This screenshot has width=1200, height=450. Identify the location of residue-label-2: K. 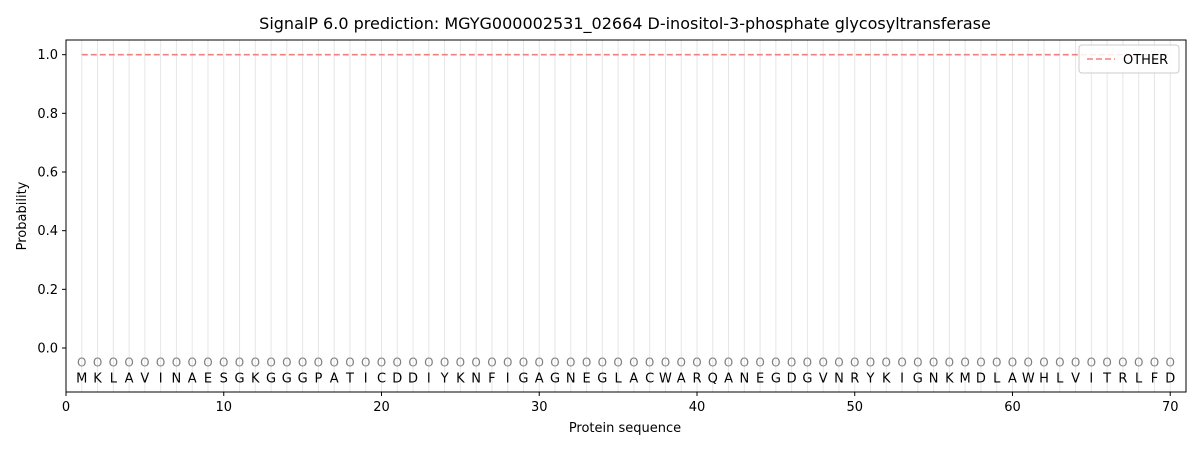
(97, 378).